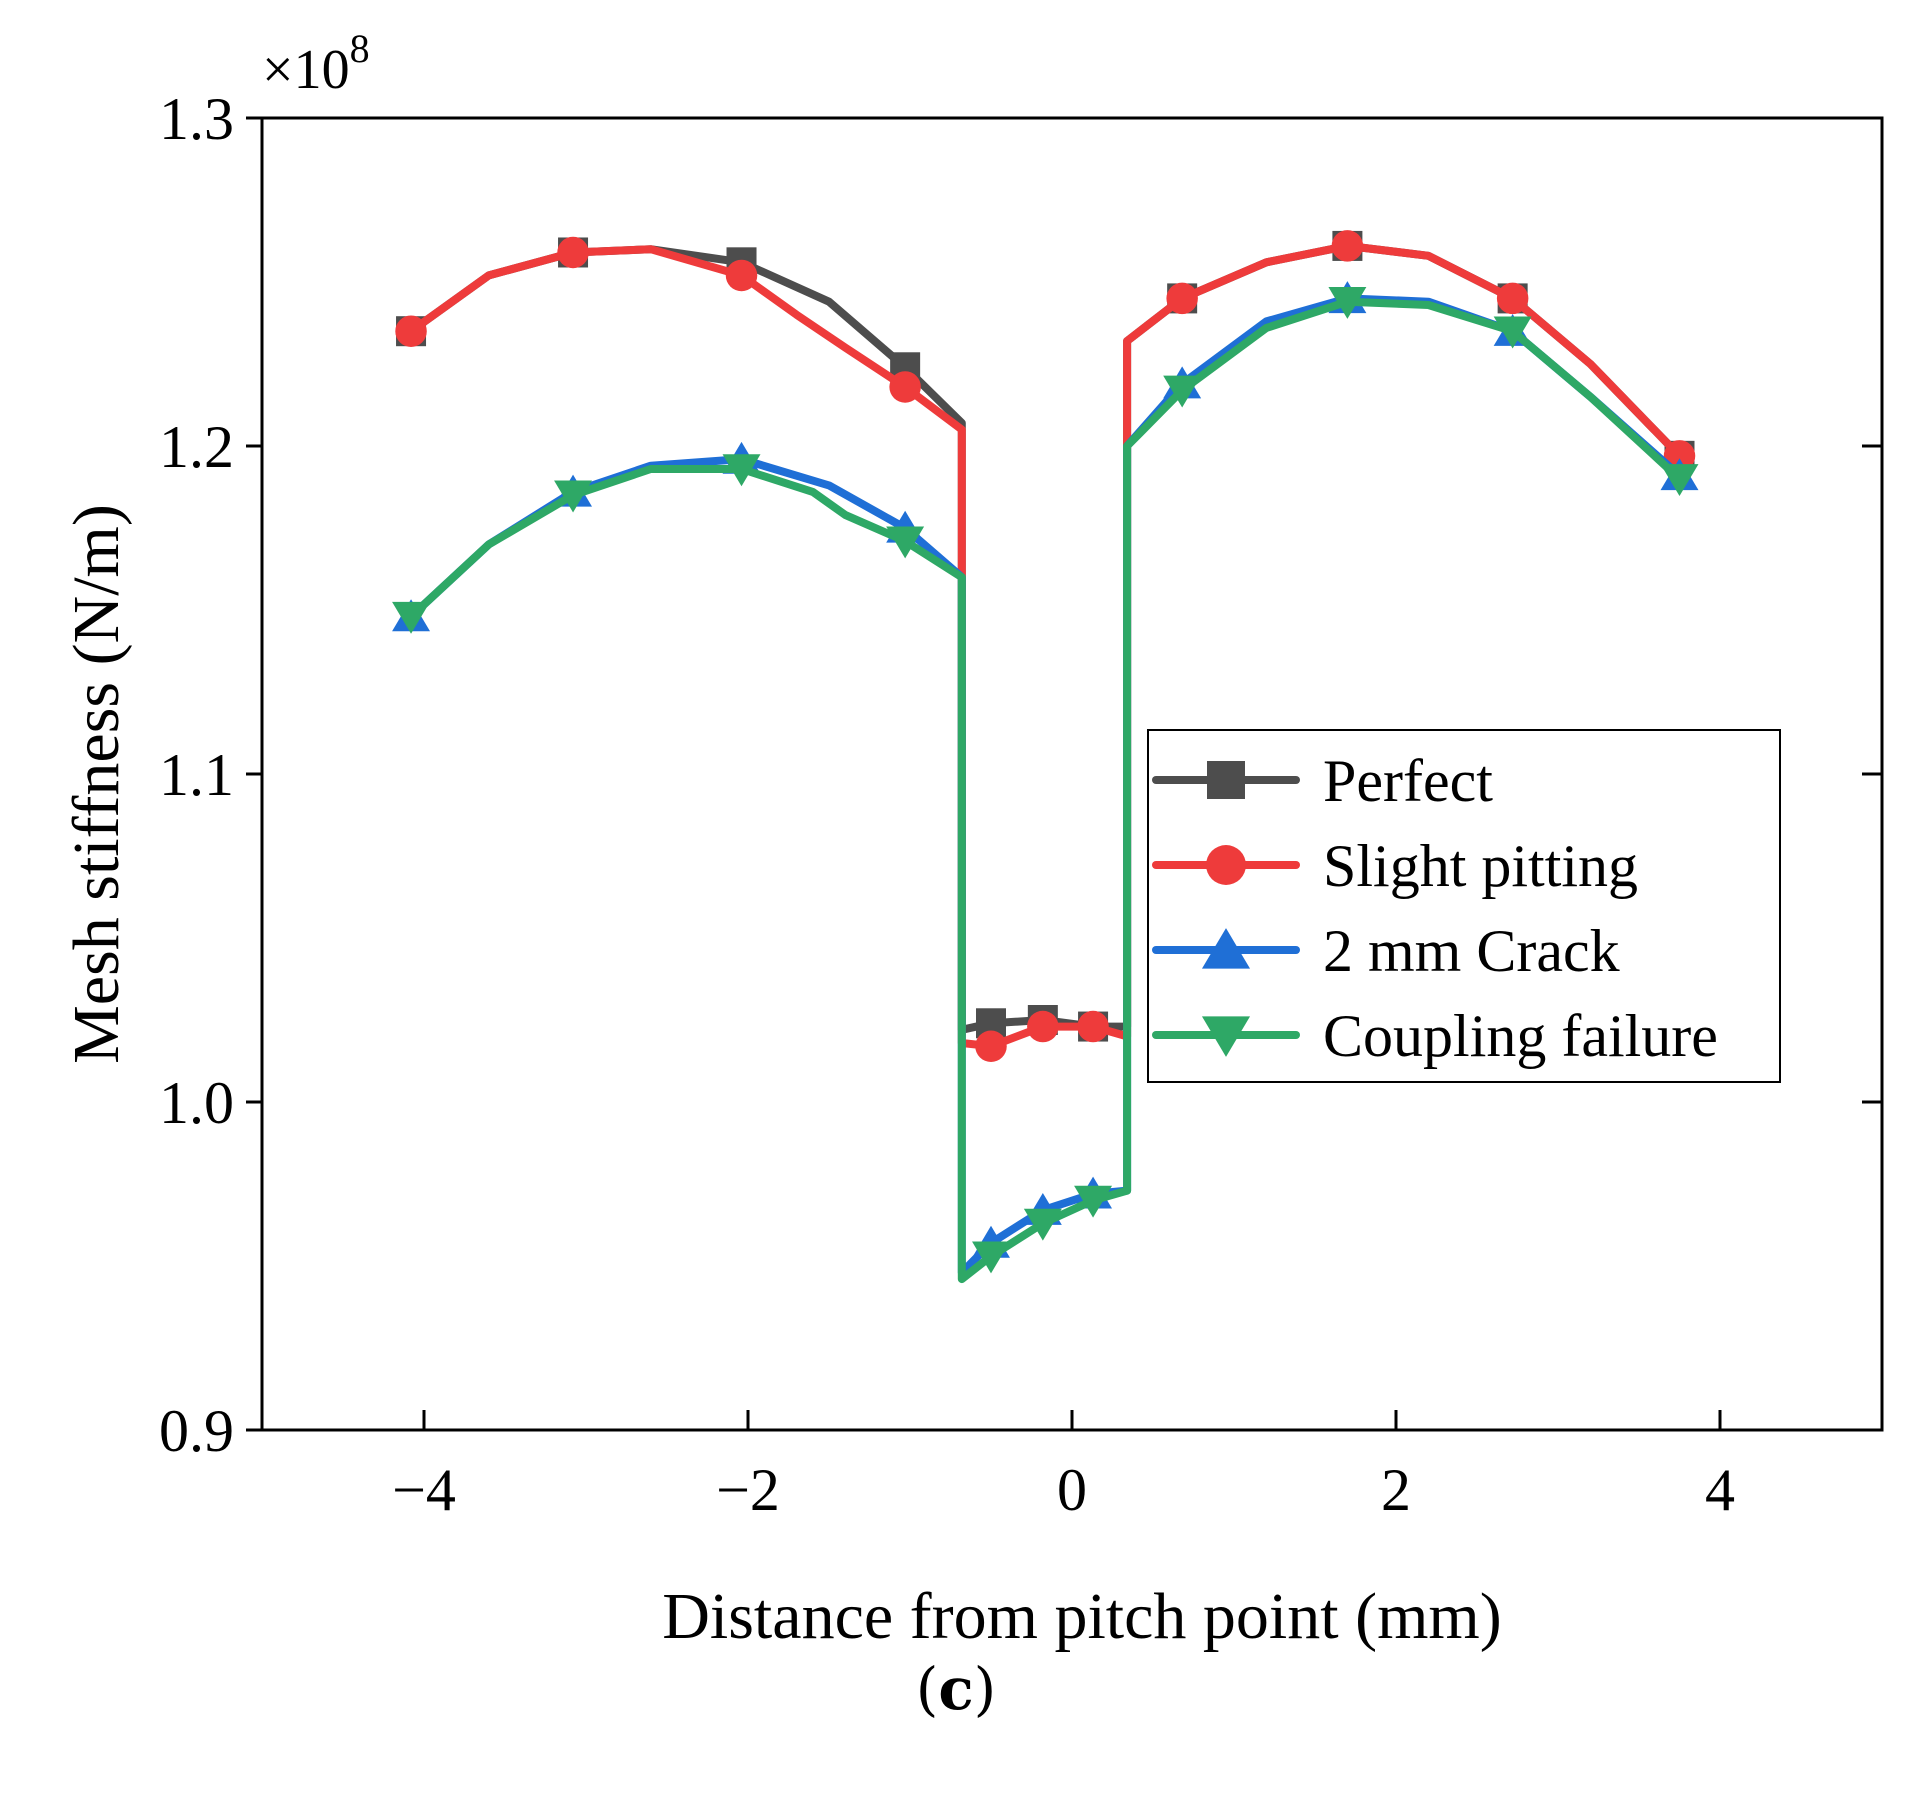  I want to click on y-multiplier-exponent: 8, so click(360, 48).